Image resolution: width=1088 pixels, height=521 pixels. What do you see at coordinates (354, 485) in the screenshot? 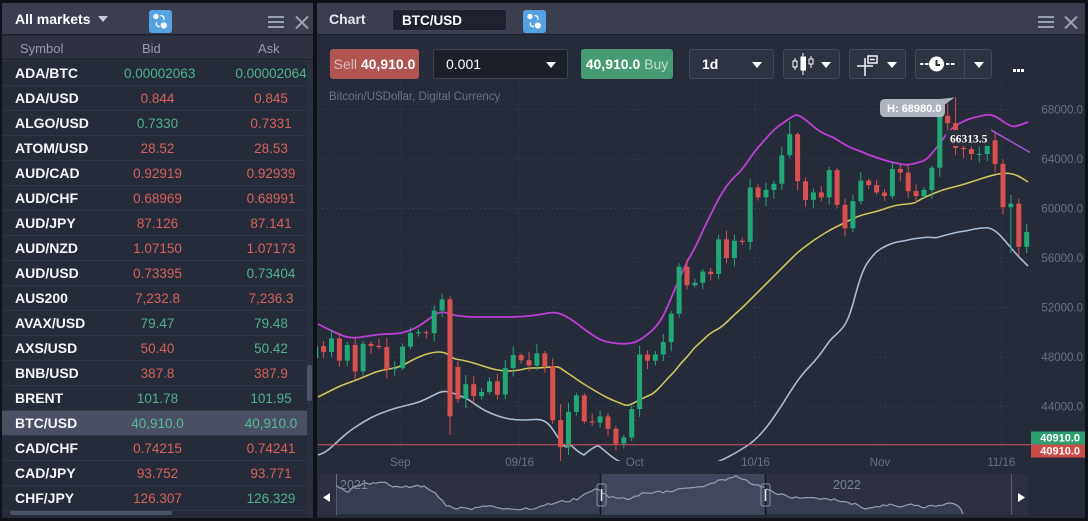
I see `svg-text: 2021` at bounding box center [354, 485].